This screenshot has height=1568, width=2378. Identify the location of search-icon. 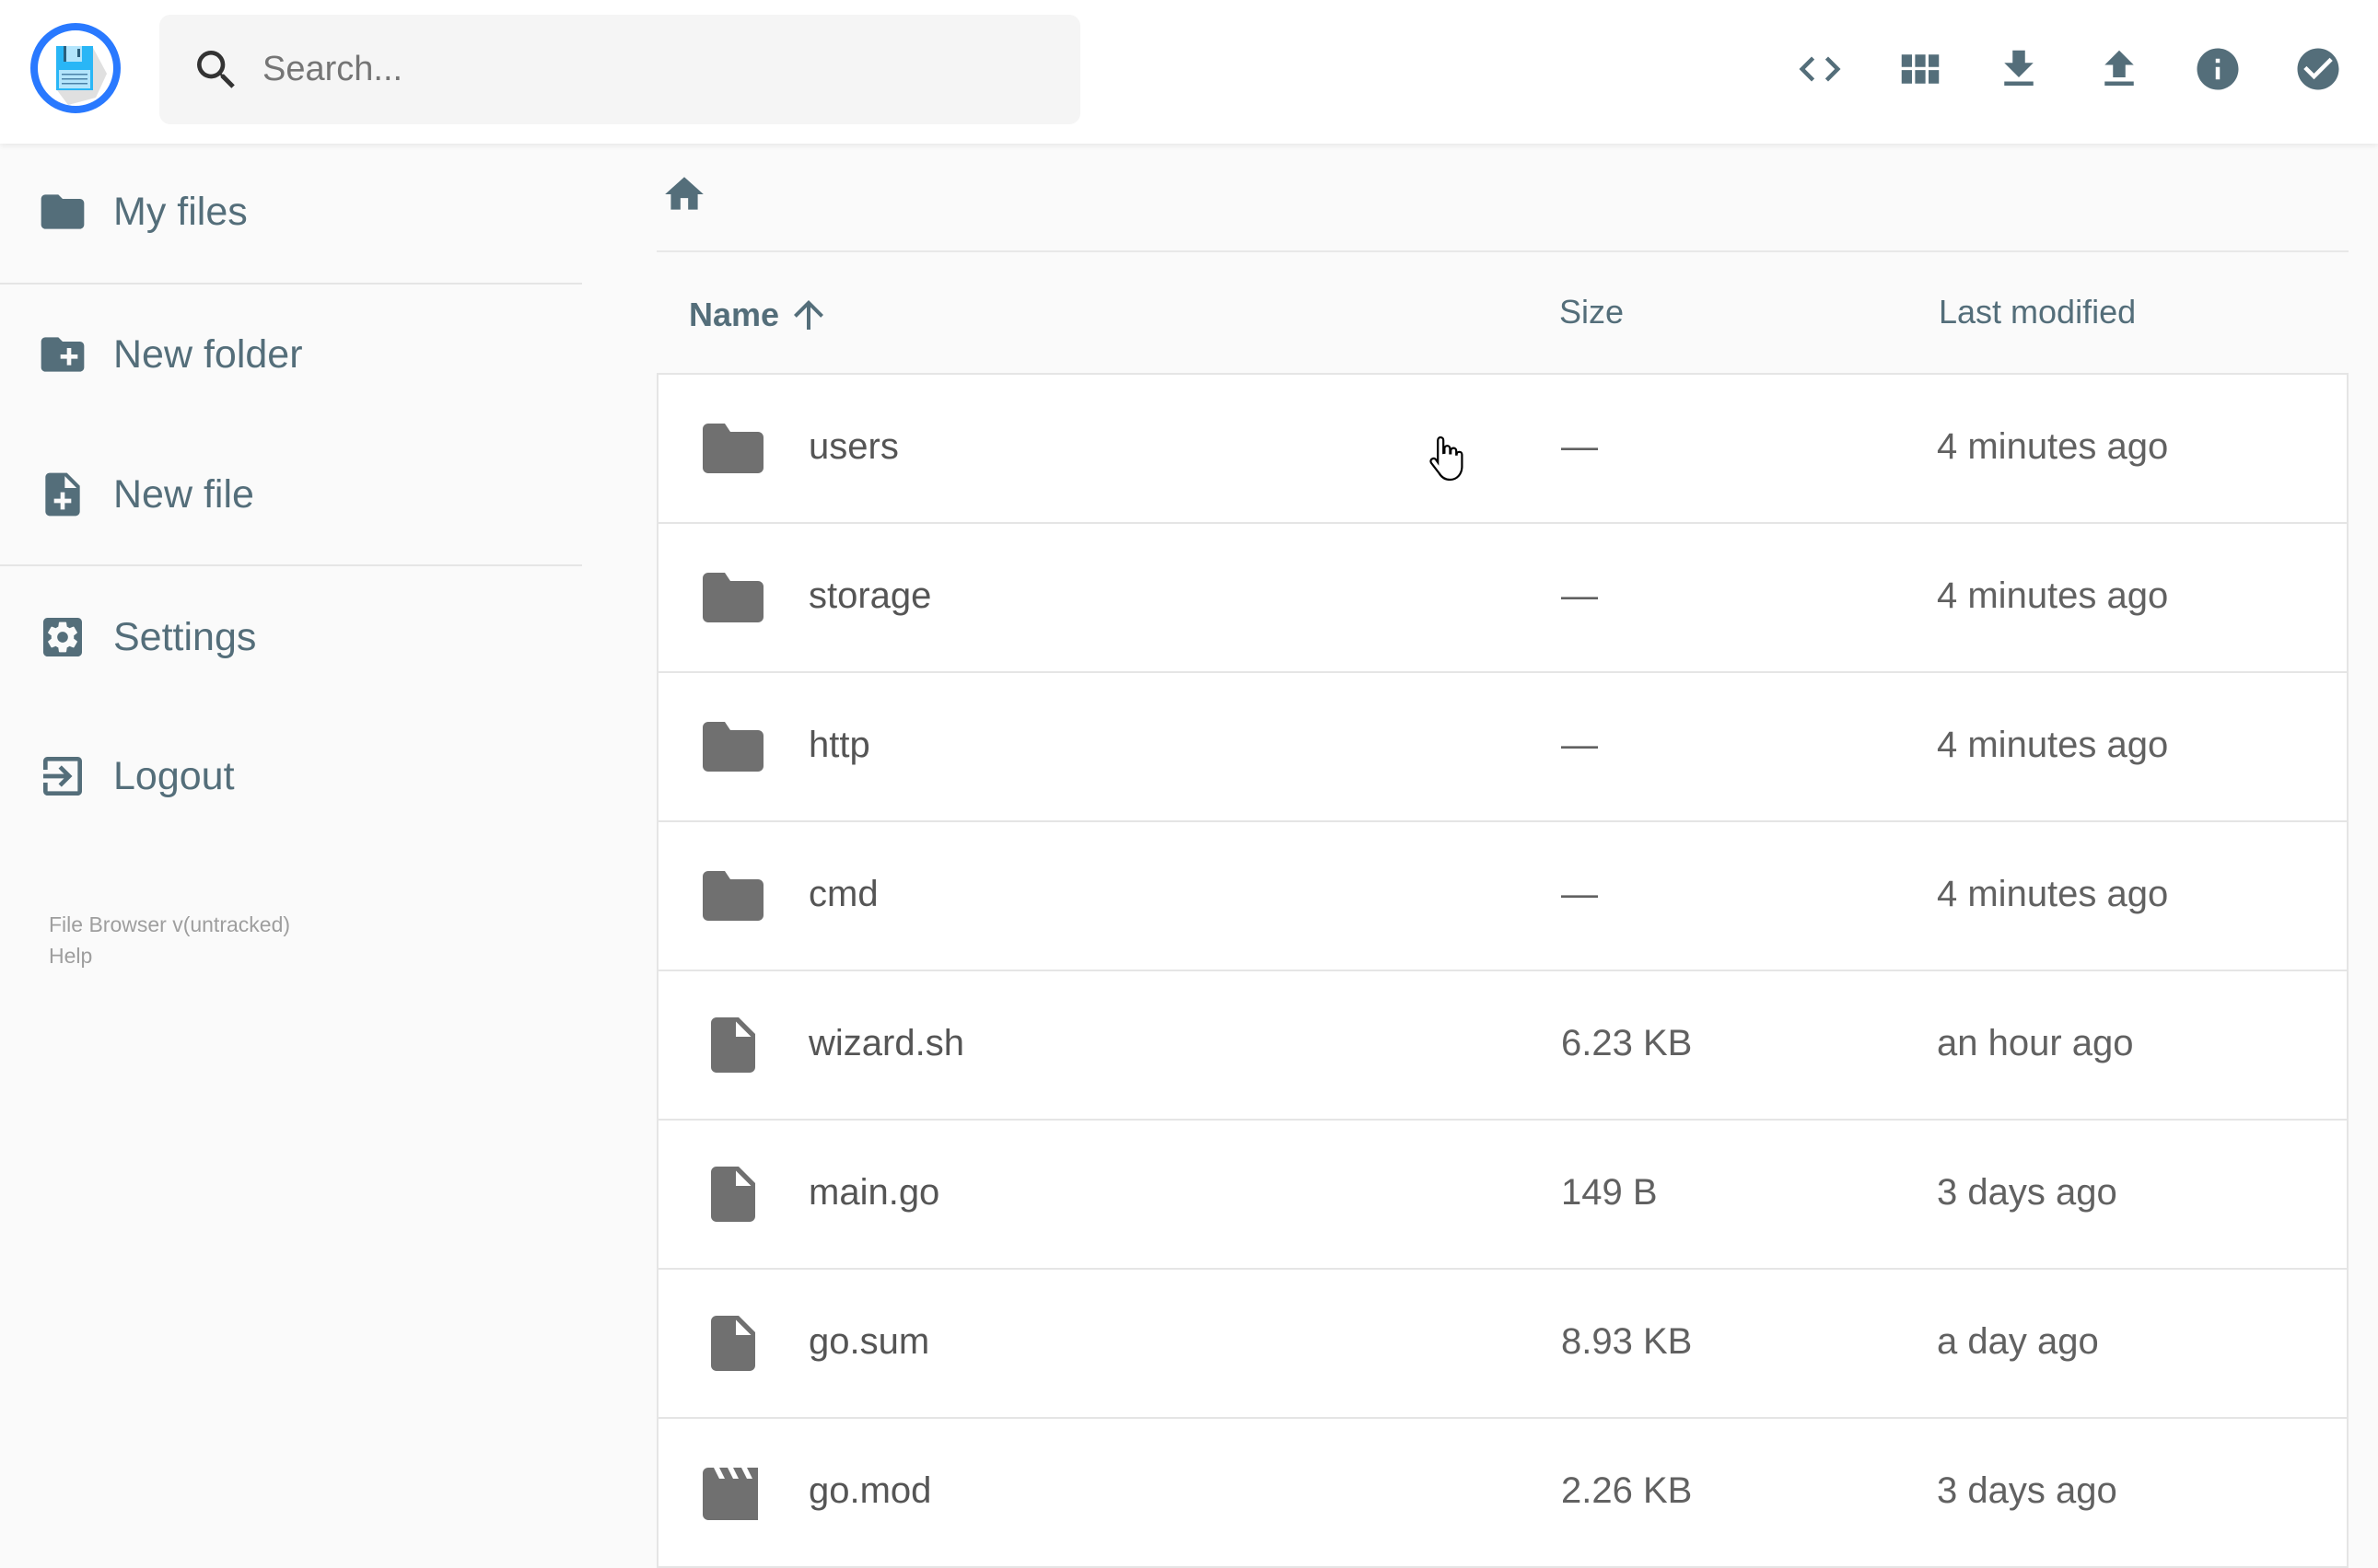
(216, 69).